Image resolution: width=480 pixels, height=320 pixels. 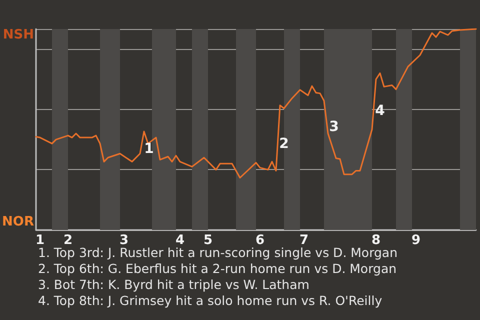 I want to click on annotation: 1, so click(x=149, y=149).